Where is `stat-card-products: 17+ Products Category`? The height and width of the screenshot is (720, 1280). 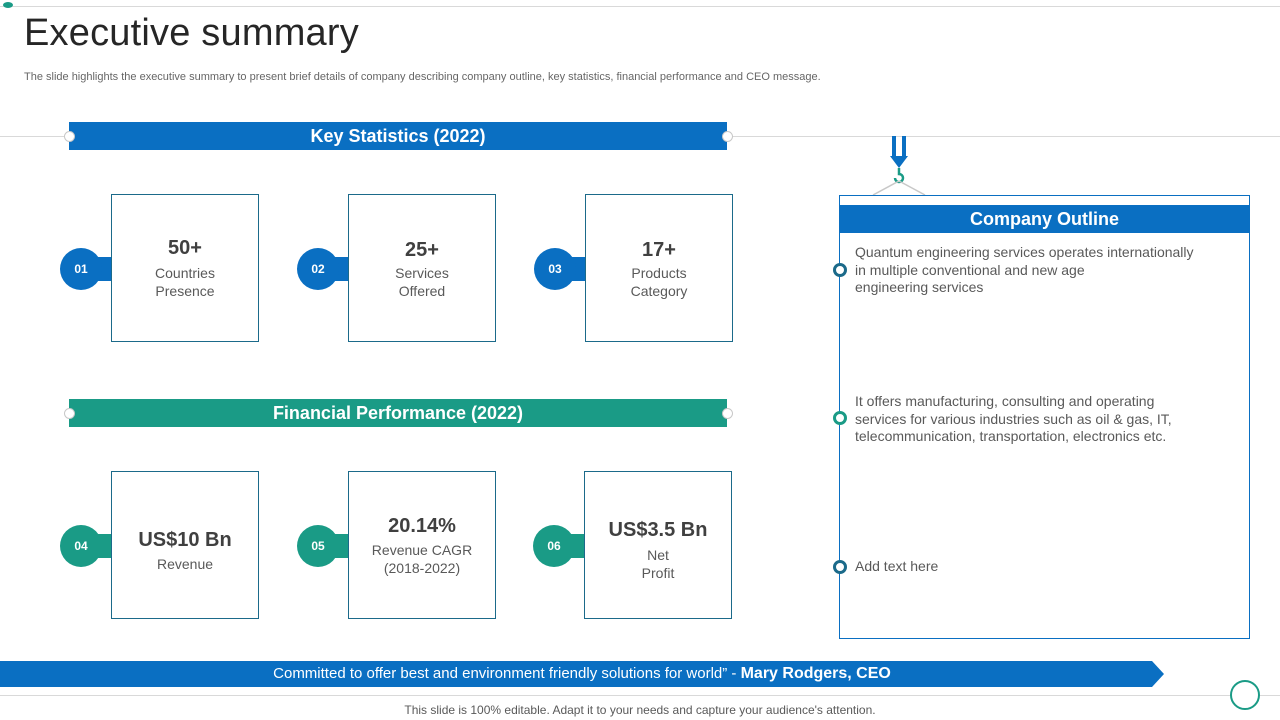
stat-card-products: 17+ Products Category is located at coordinates (659, 268).